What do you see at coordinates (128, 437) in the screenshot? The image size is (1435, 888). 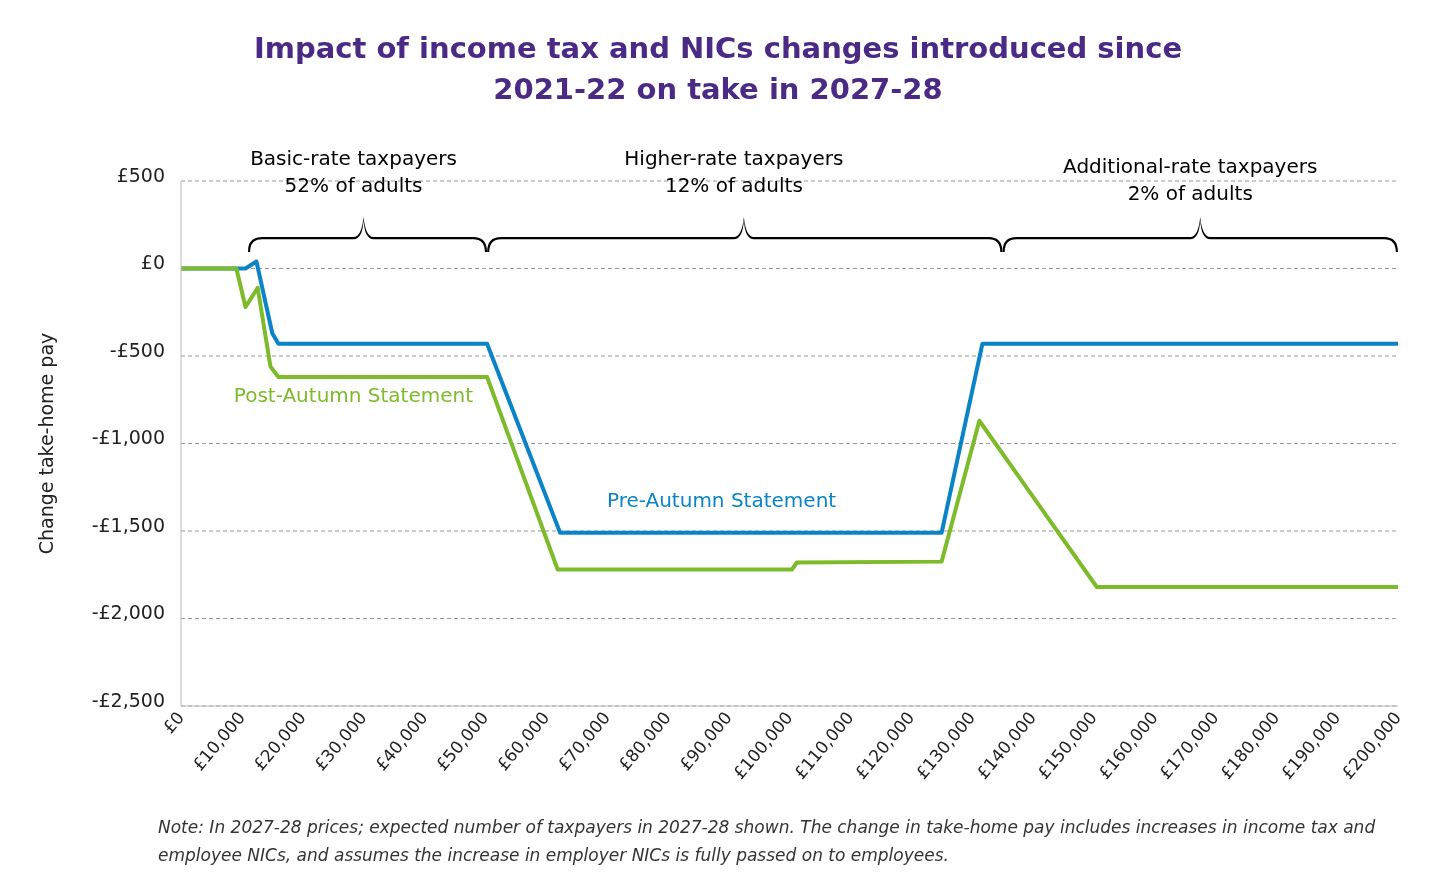 I see `y-tick-label: -£1,000` at bounding box center [128, 437].